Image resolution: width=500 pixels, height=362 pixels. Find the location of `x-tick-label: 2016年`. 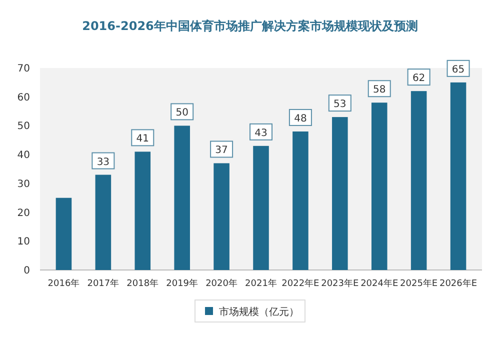

x-tick-label: 2016年 is located at coordinates (64, 283).